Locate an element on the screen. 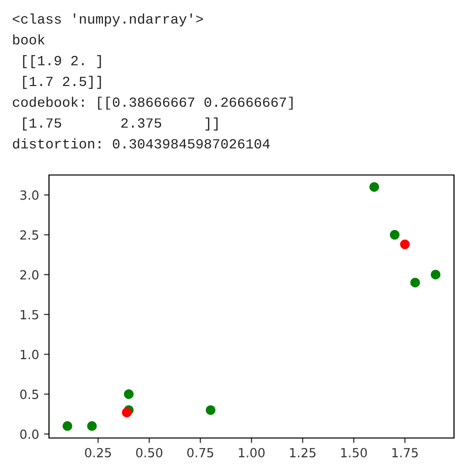 The width and height of the screenshot is (474, 472). y-tick-label: 3.0 is located at coordinates (29, 195).